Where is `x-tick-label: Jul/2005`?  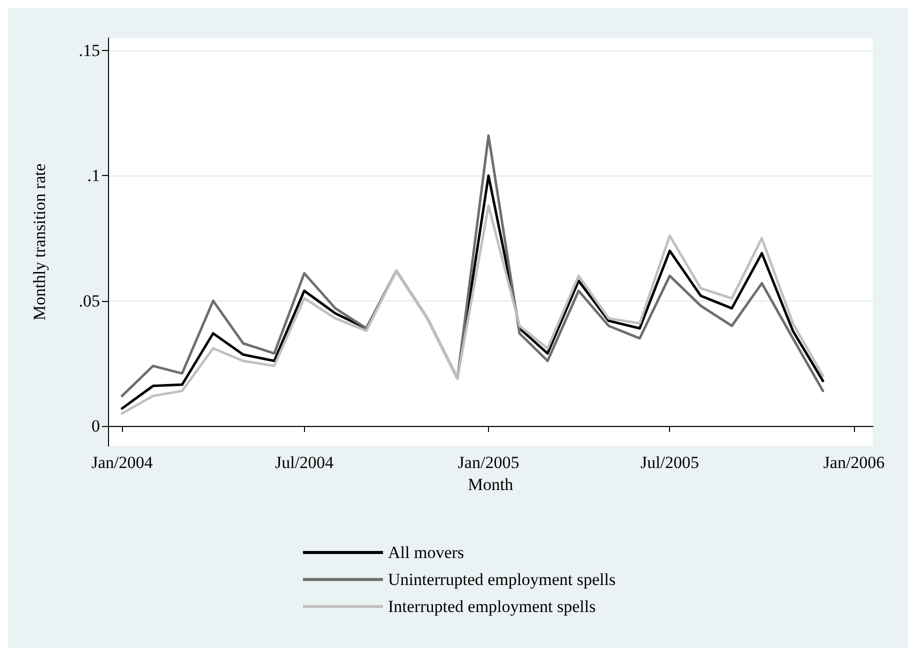 x-tick-label: Jul/2005 is located at coordinates (670, 462).